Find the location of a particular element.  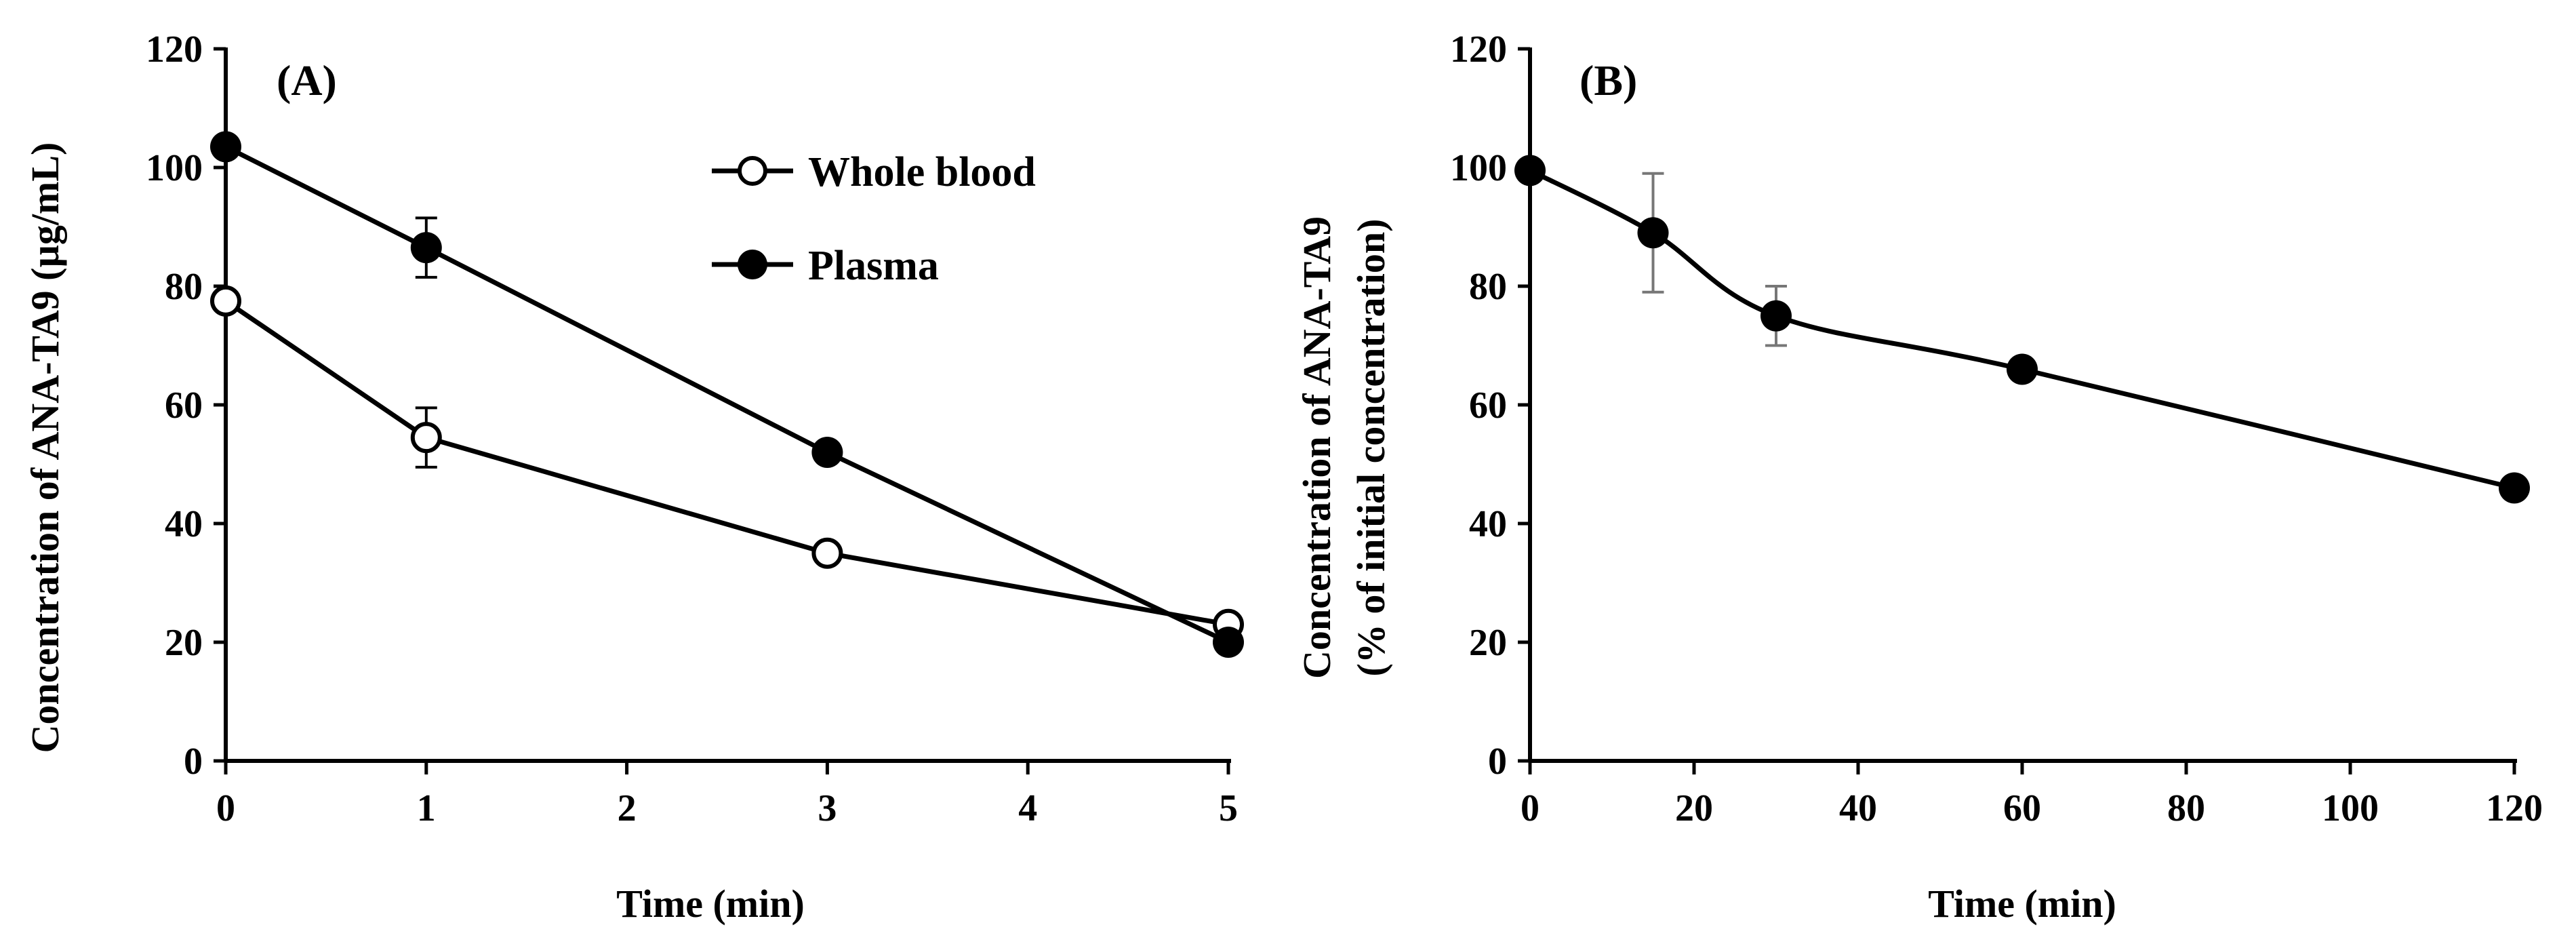

x-axis-title-b: Time (min) is located at coordinates (2022, 904).